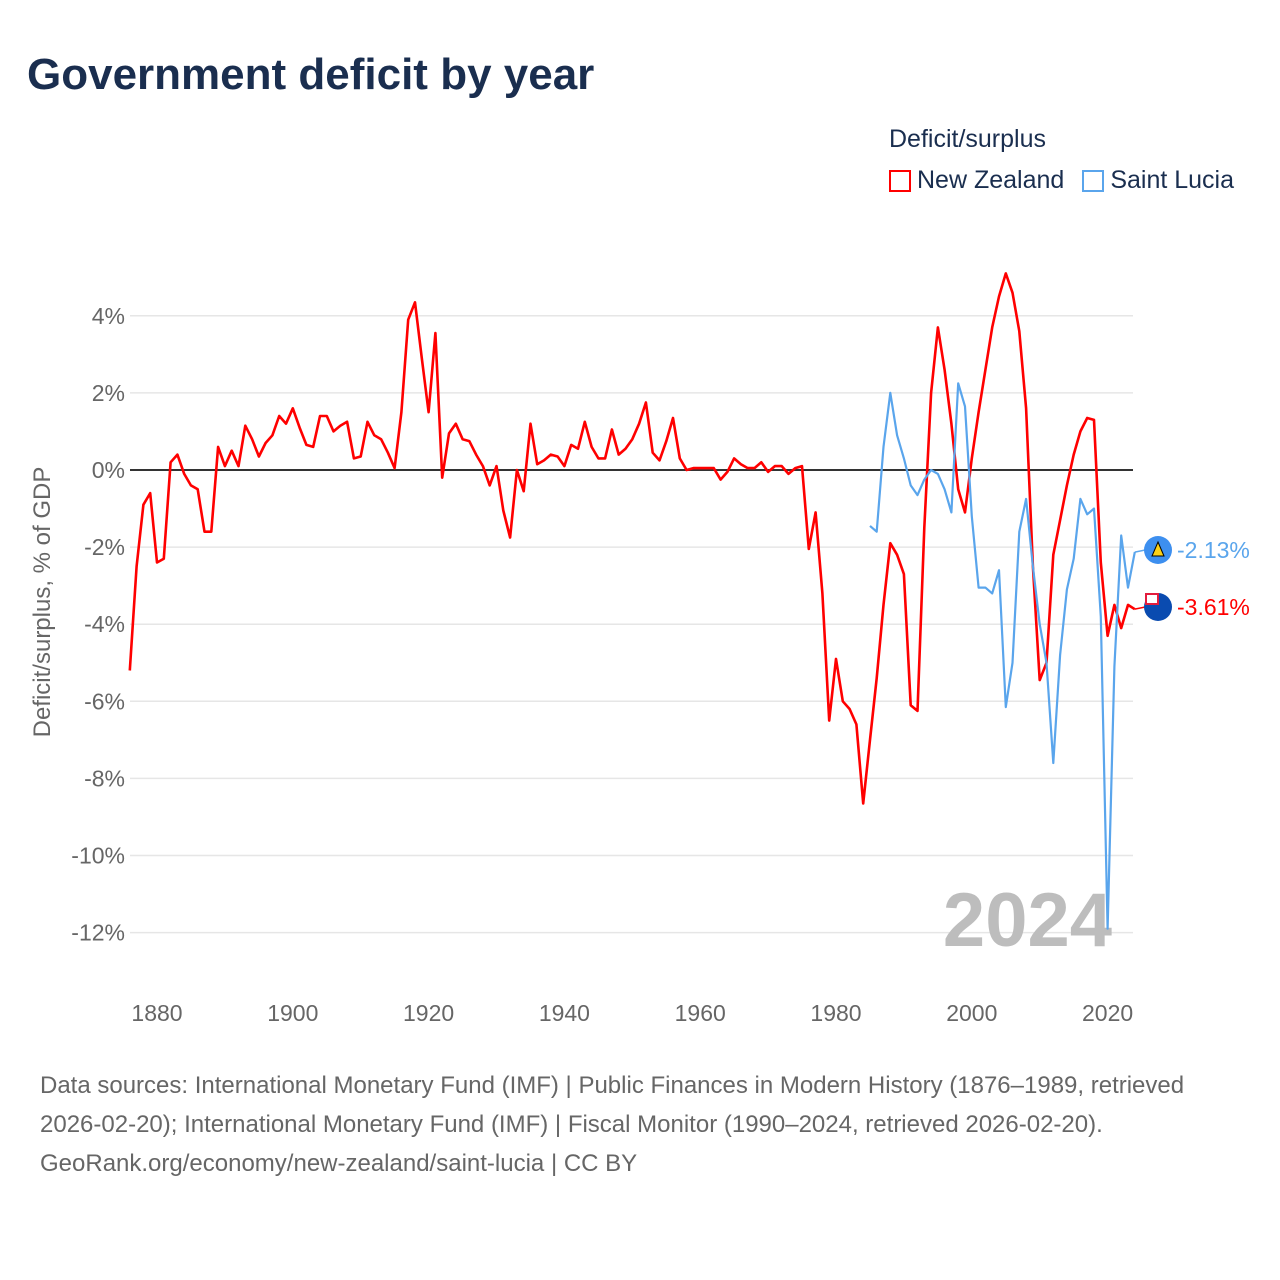 This screenshot has width=1280, height=1280. What do you see at coordinates (971, 1013) in the screenshot?
I see `x-tick-label: 2000` at bounding box center [971, 1013].